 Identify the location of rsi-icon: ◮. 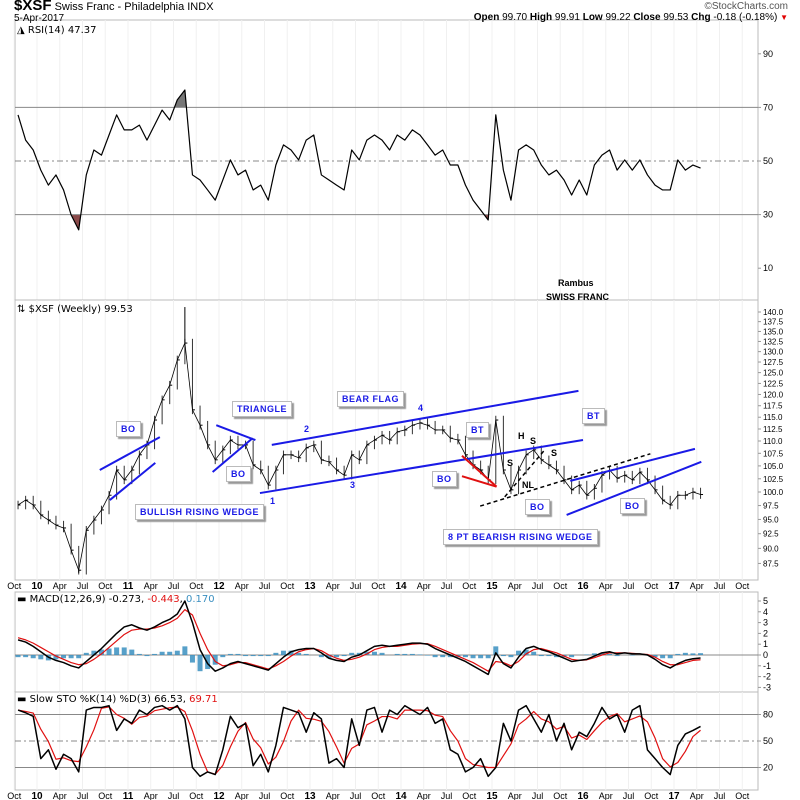
(21, 30).